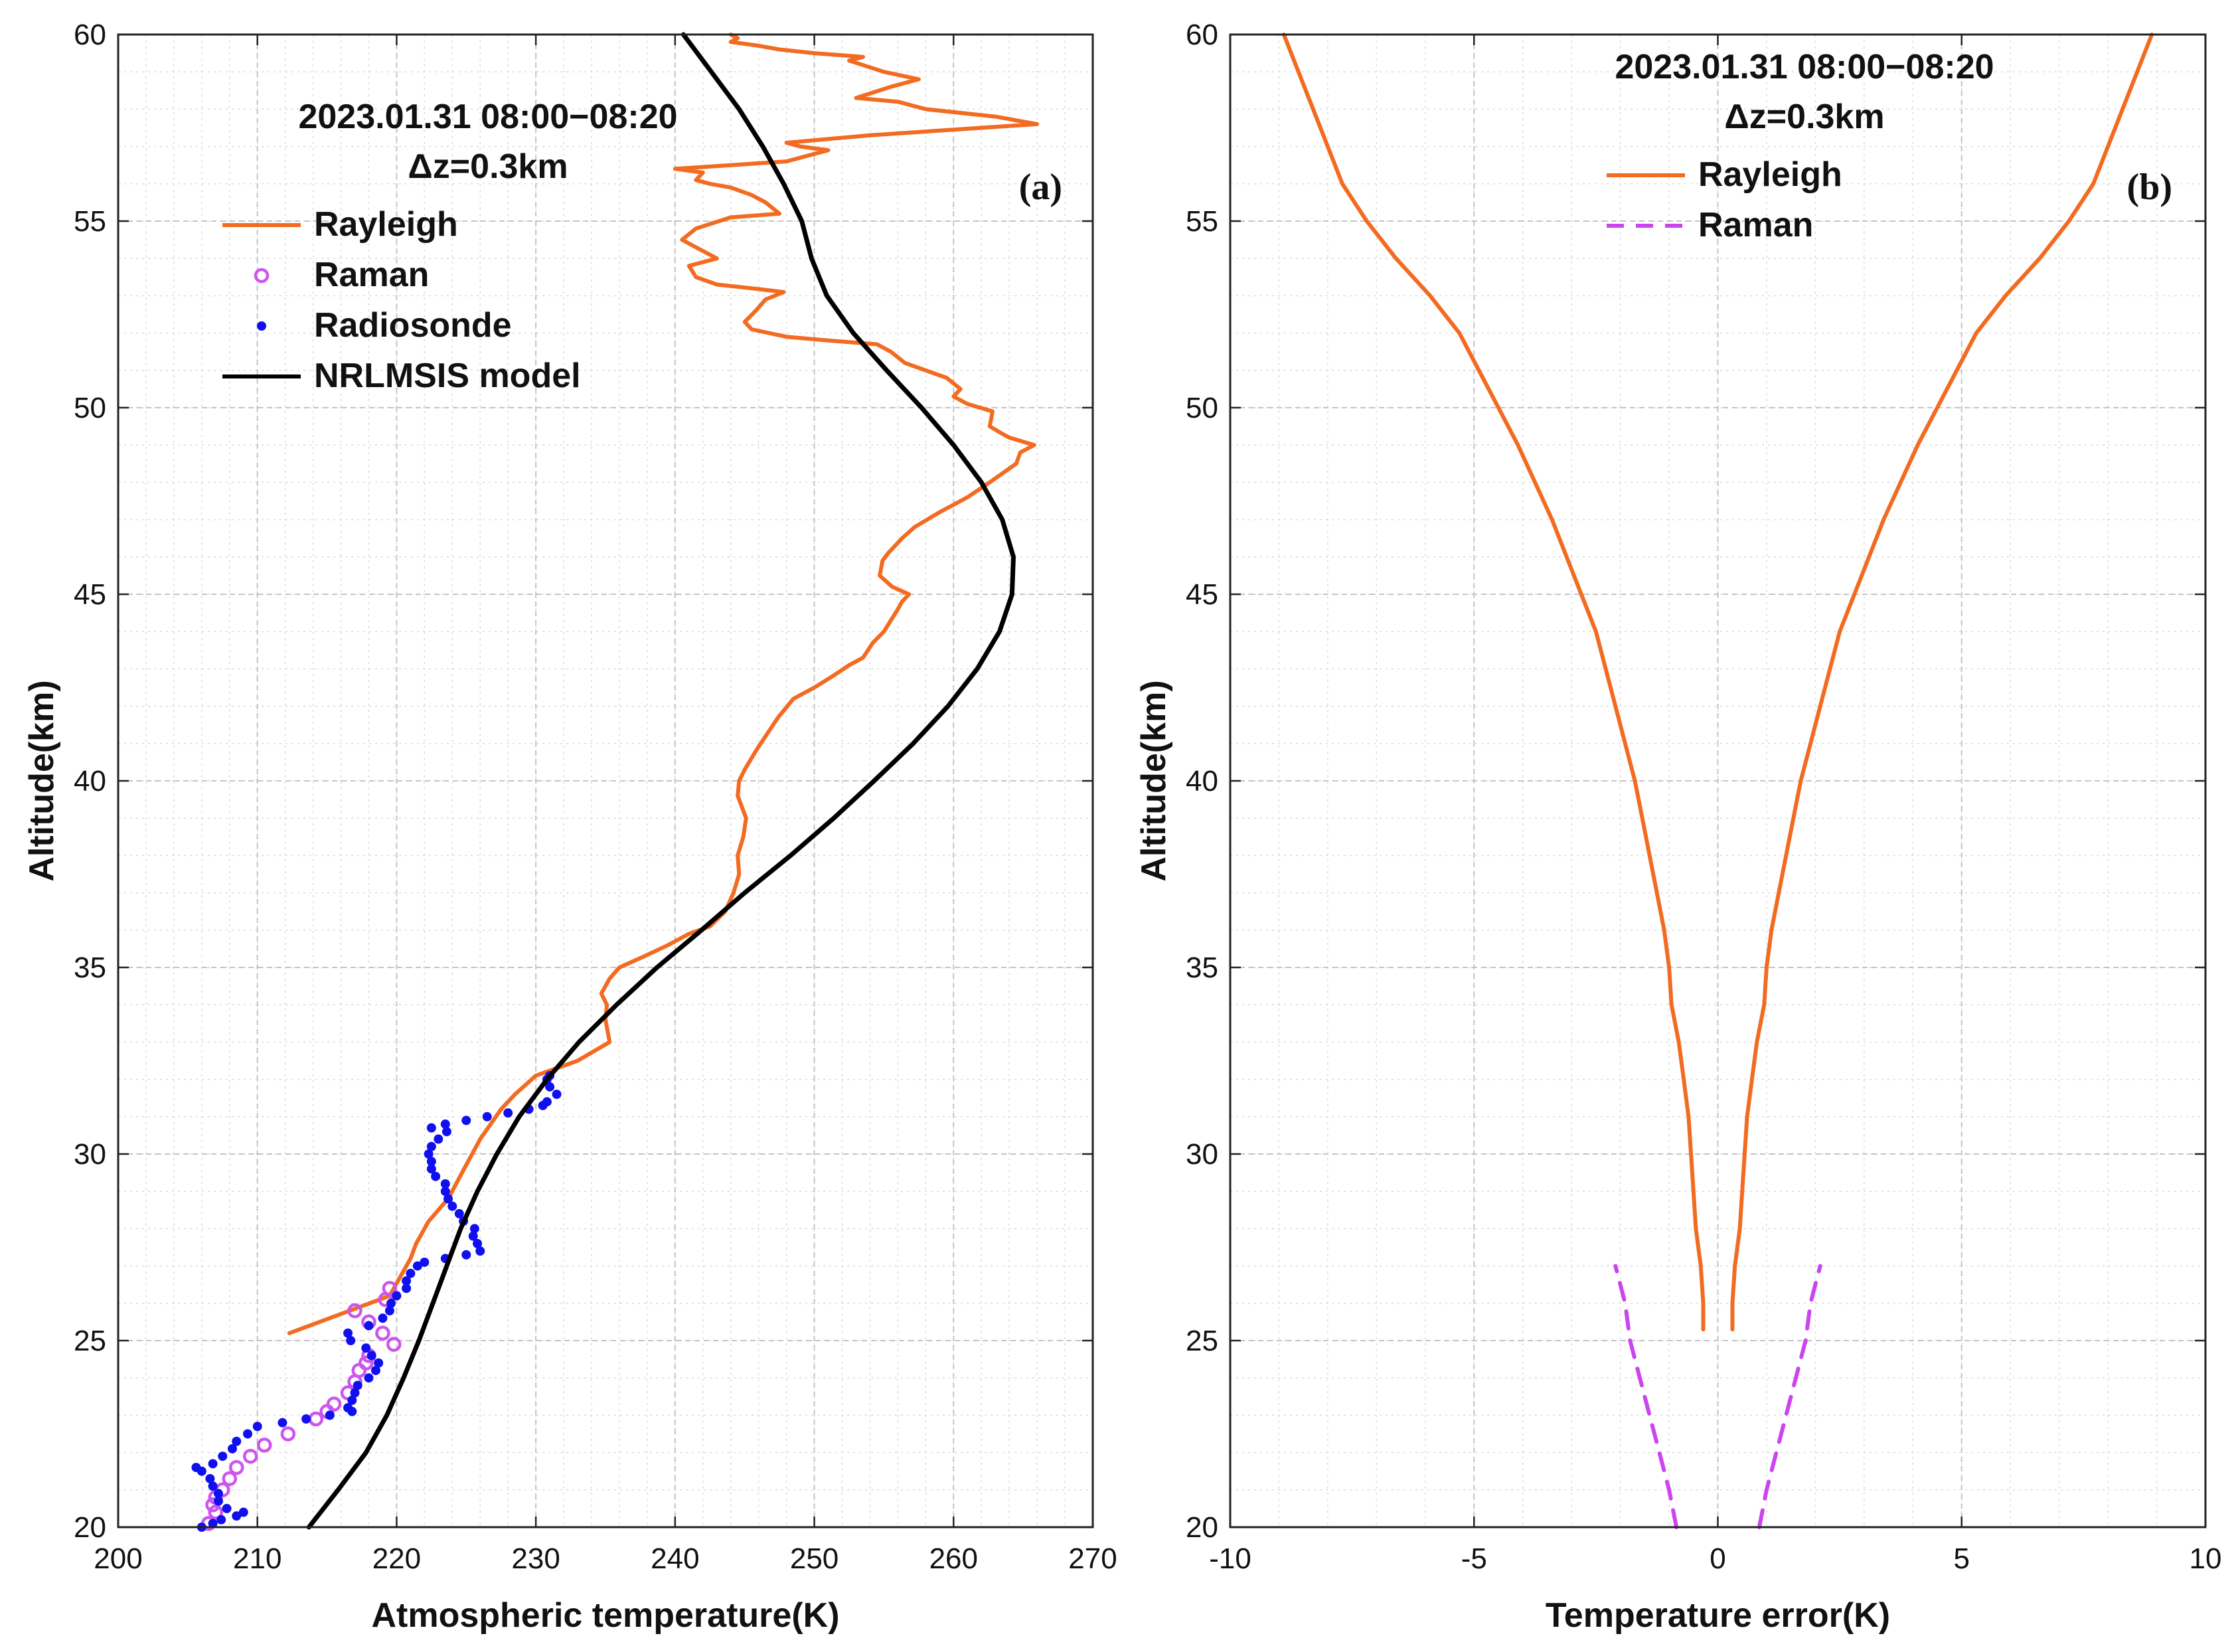 Image resolution: width=2236 pixels, height=1652 pixels. What do you see at coordinates (401, 300) in the screenshot?
I see `legend: Rayleigh Raman Radiosonde NRLMSIS model` at bounding box center [401, 300].